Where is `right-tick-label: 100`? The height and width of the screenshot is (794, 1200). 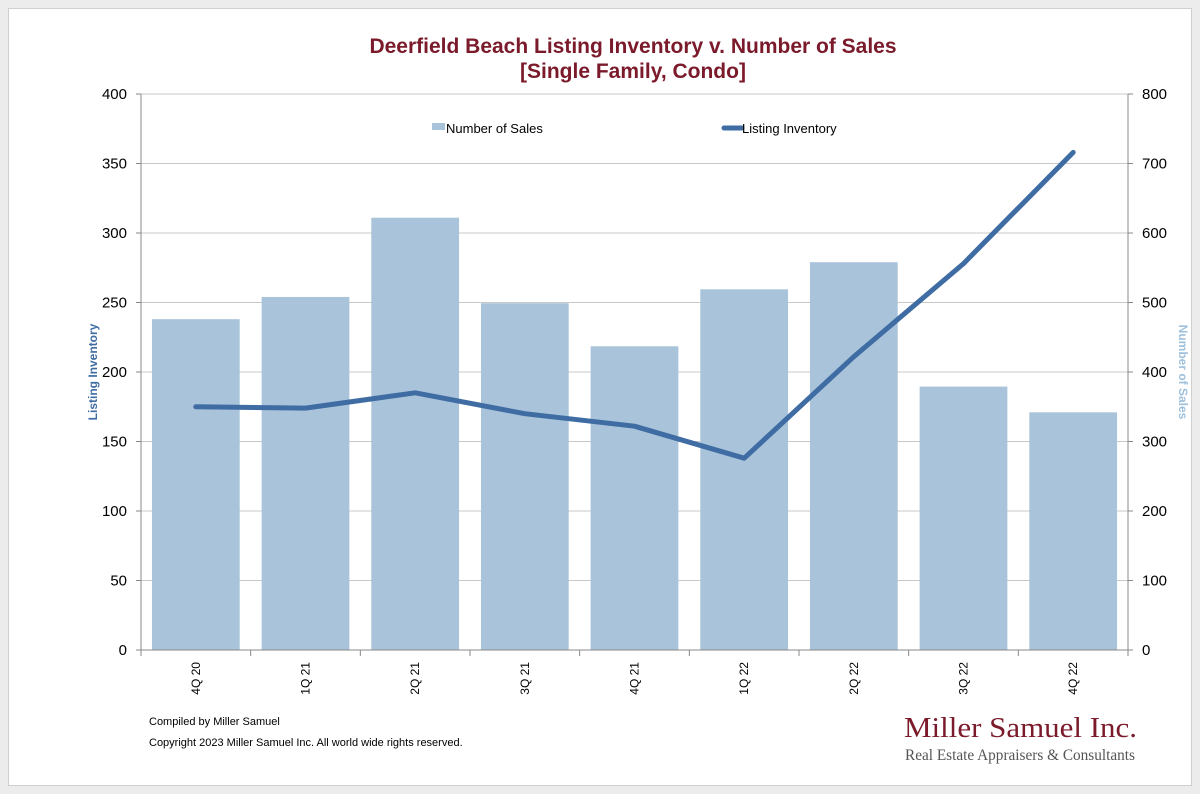
right-tick-label: 100 is located at coordinates (1154, 581).